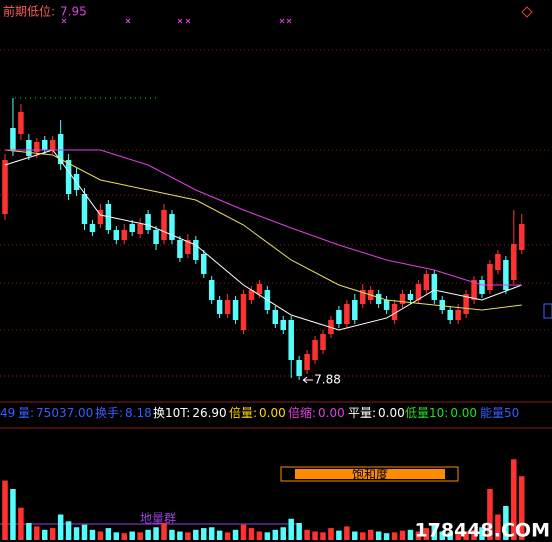 The image size is (552, 542). I want to click on info-value: 26.90, so click(209, 413).